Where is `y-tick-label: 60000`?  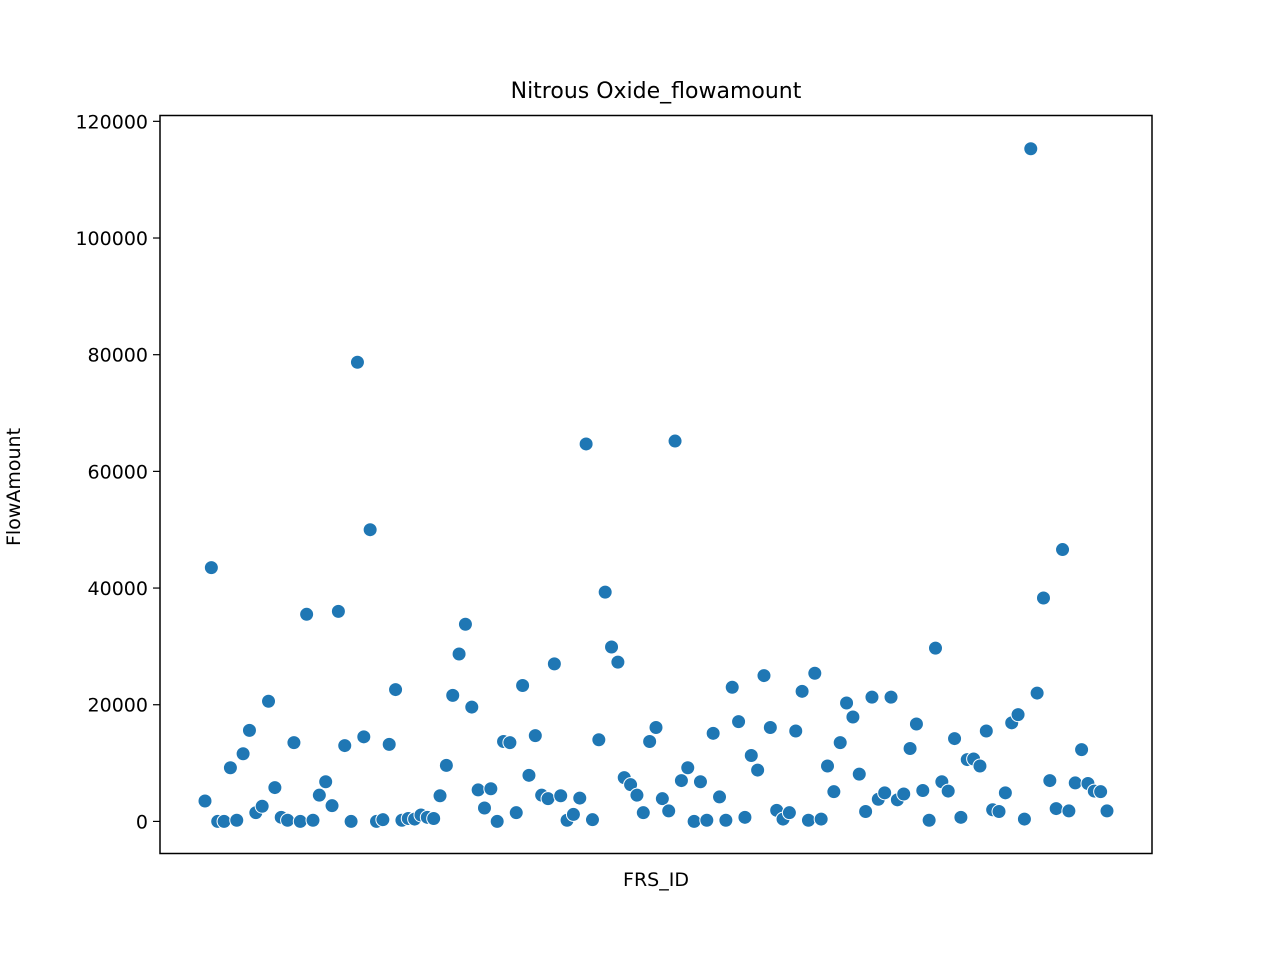 y-tick-label: 60000 is located at coordinates (118, 472).